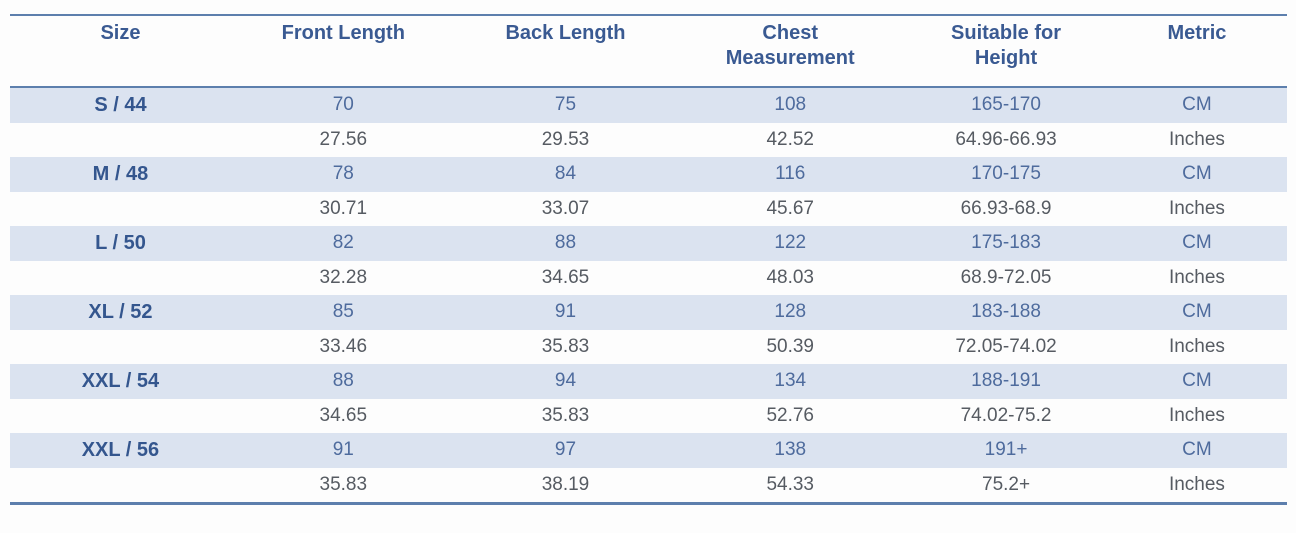 Image resolution: width=1296 pixels, height=533 pixels. I want to click on size-cell: XL / 52, so click(120, 311).